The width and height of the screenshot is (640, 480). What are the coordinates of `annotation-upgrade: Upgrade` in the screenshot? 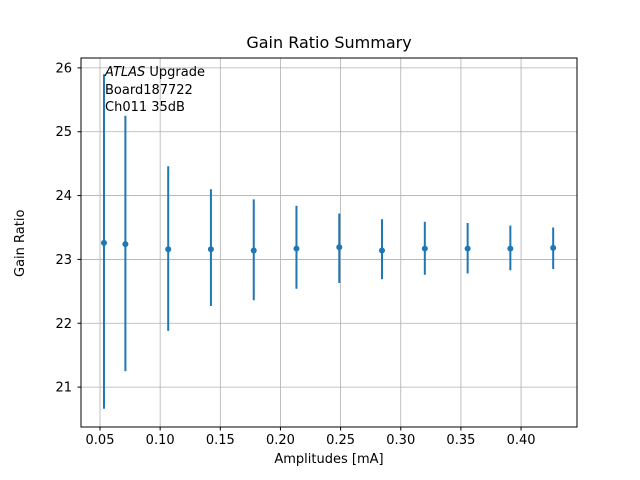 It's located at (175, 72).